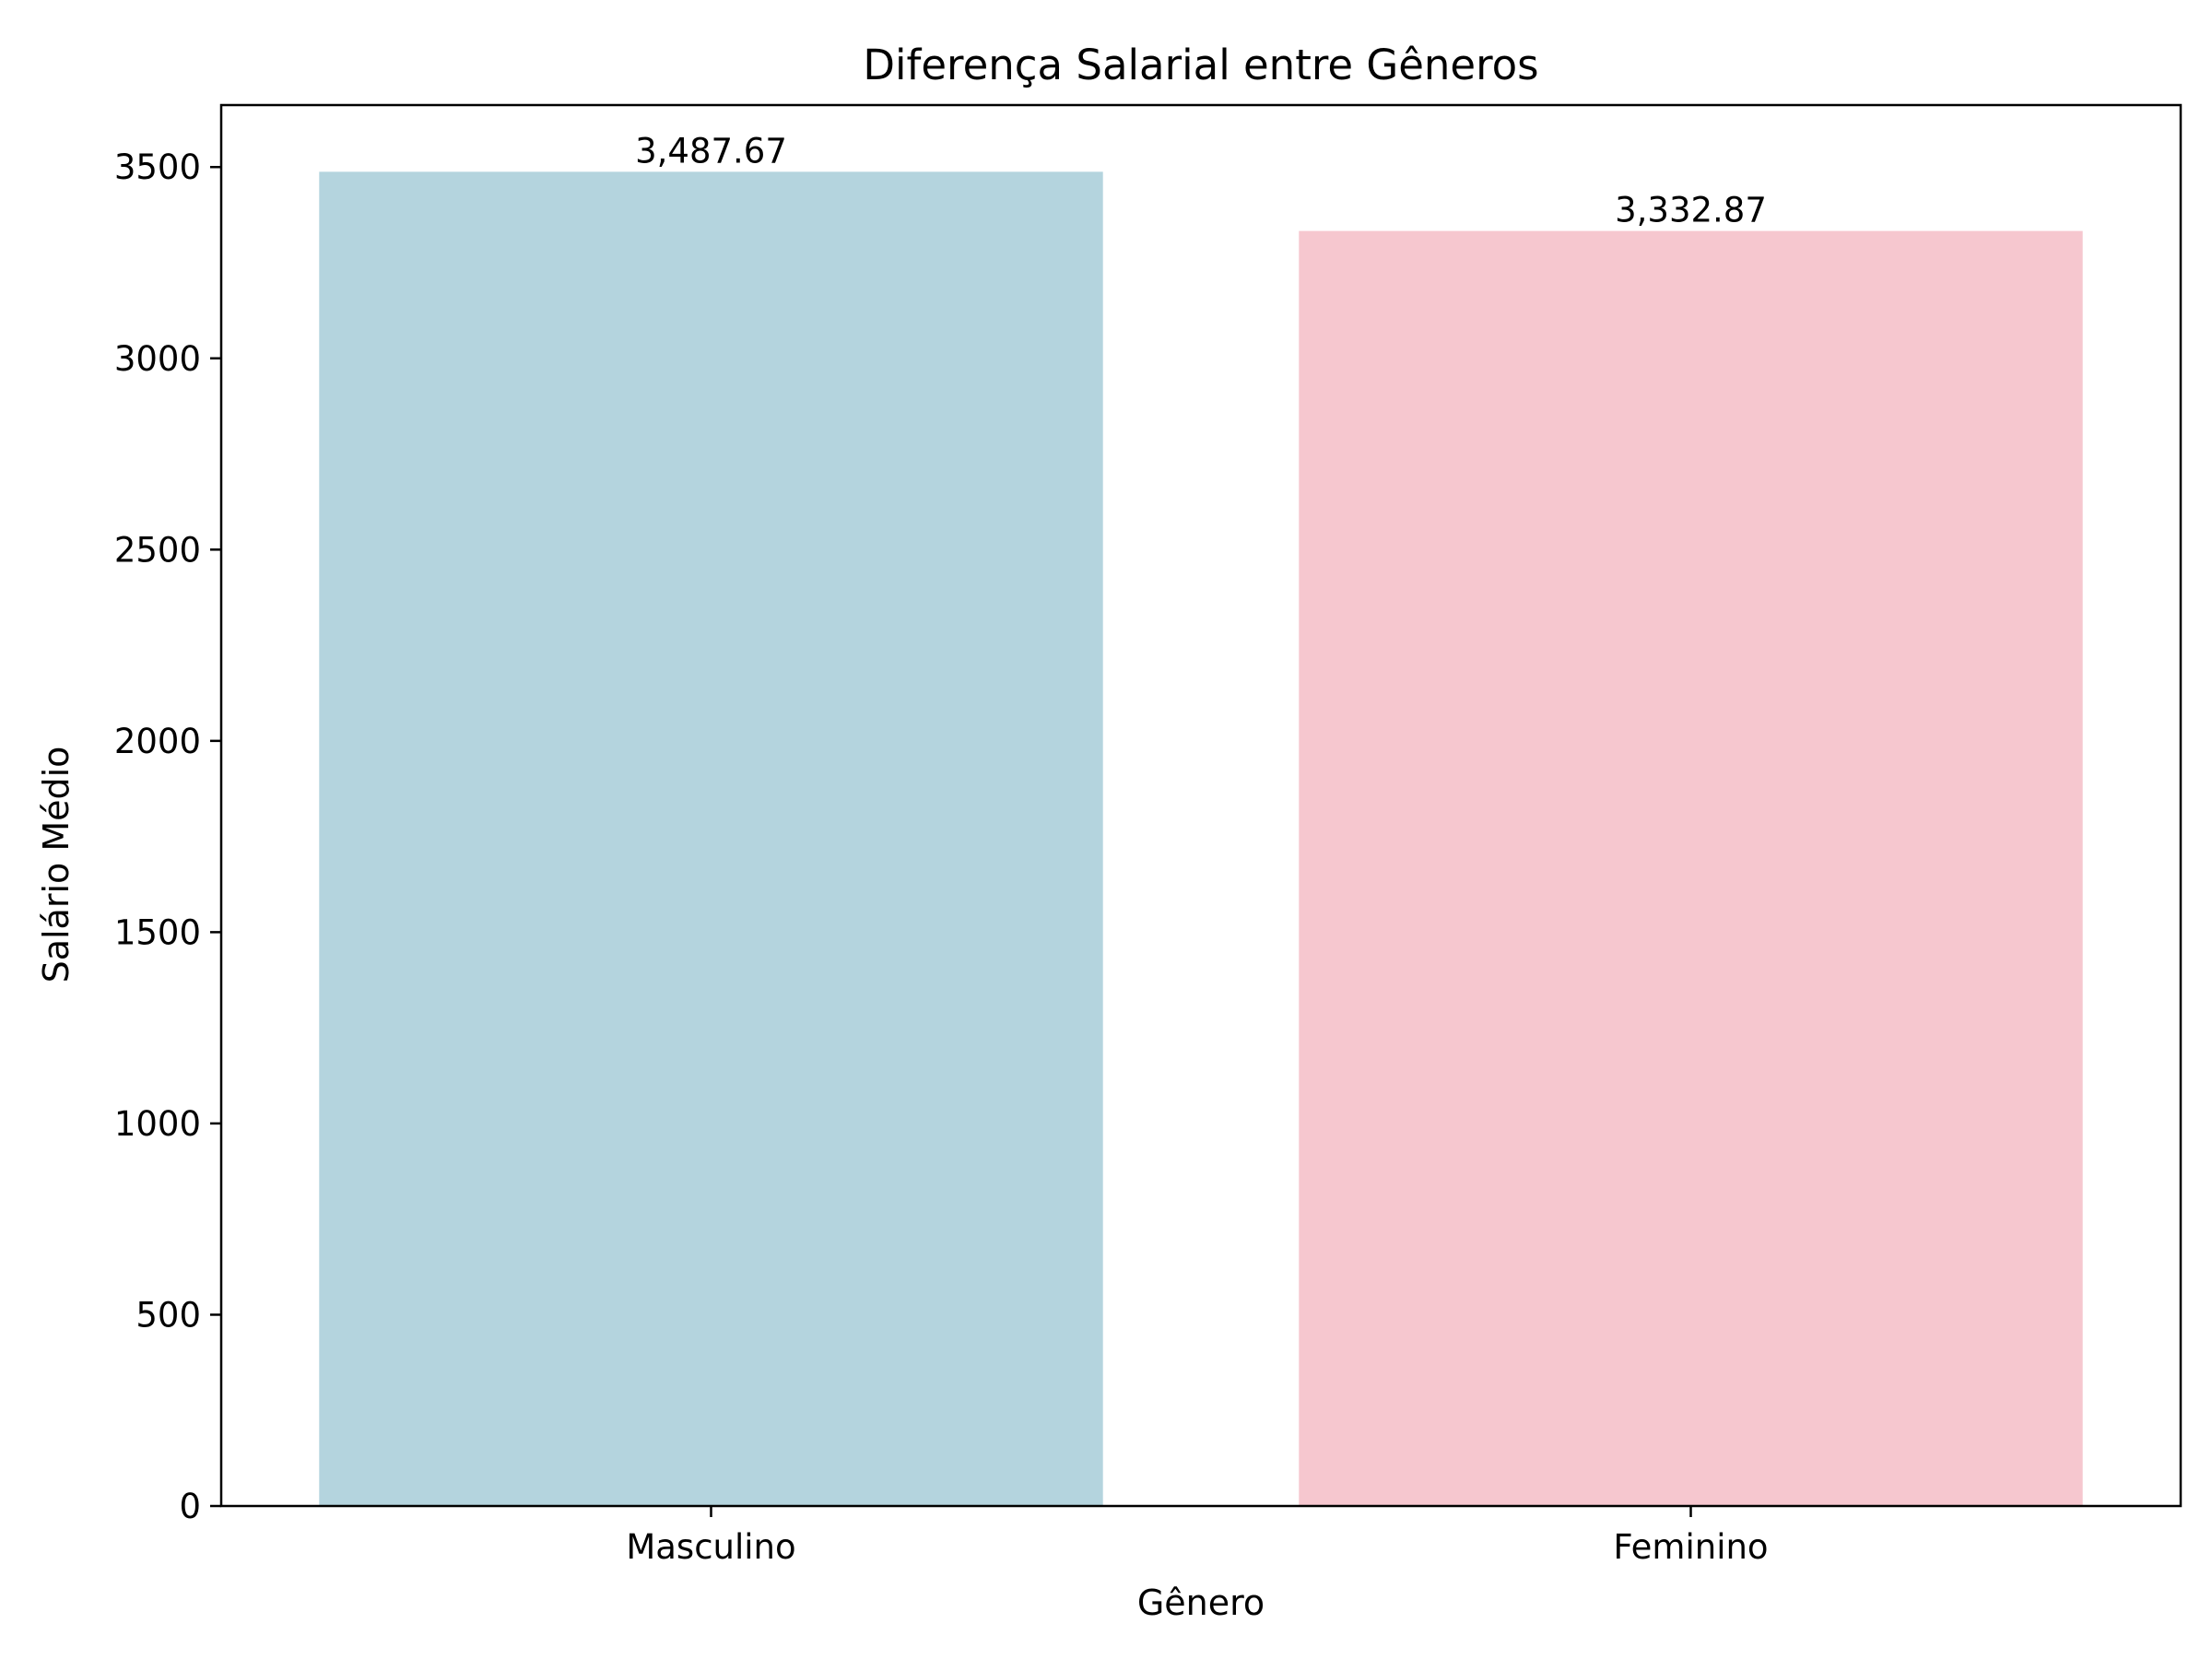 The width and height of the screenshot is (2212, 1659). Describe the element at coordinates (157, 741) in the screenshot. I see `y-tick-label-2000: 2000` at that location.